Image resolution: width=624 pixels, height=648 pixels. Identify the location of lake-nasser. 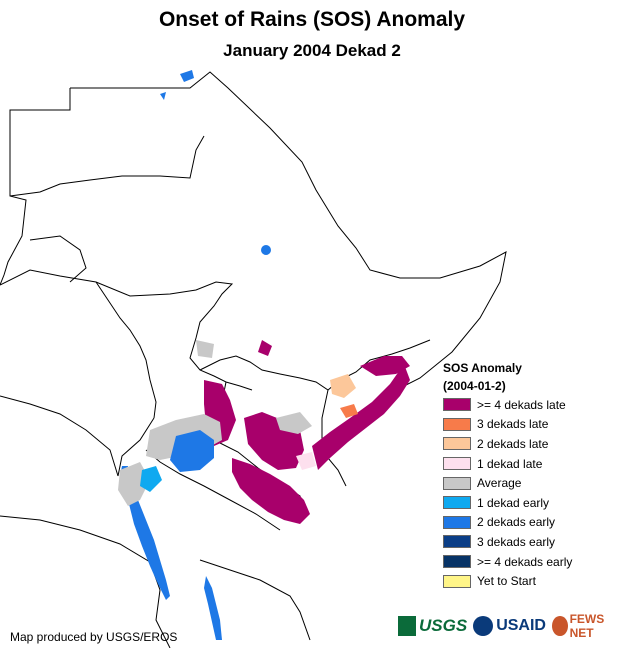
(187, 76).